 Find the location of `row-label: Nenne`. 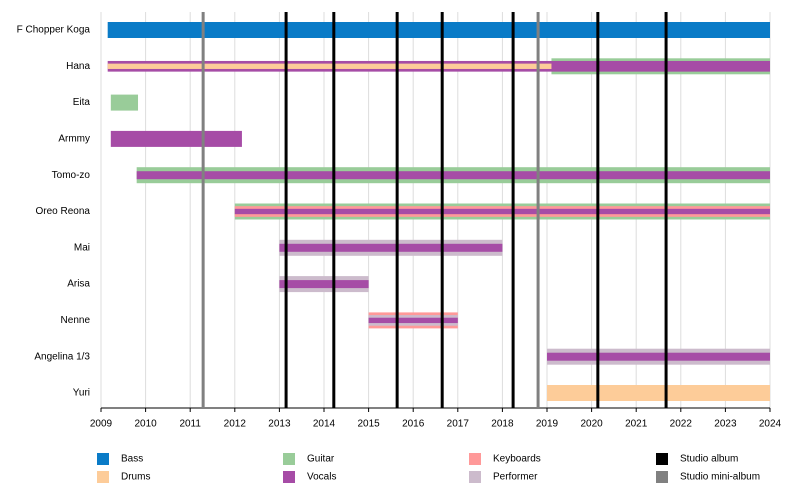

row-label: Nenne is located at coordinates (76, 320).